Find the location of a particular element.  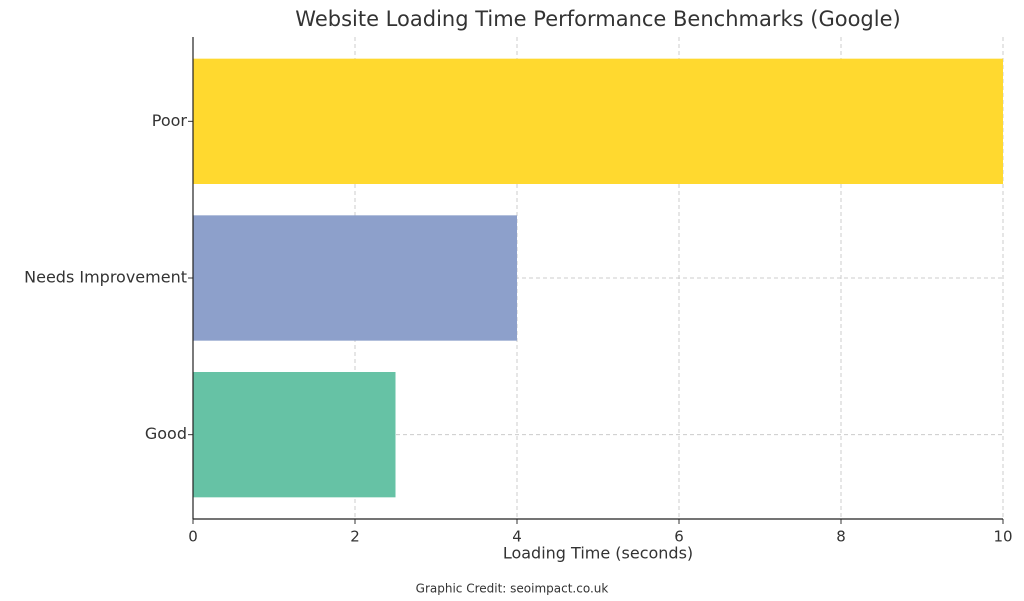

x-tick-label: 4 is located at coordinates (517, 537).